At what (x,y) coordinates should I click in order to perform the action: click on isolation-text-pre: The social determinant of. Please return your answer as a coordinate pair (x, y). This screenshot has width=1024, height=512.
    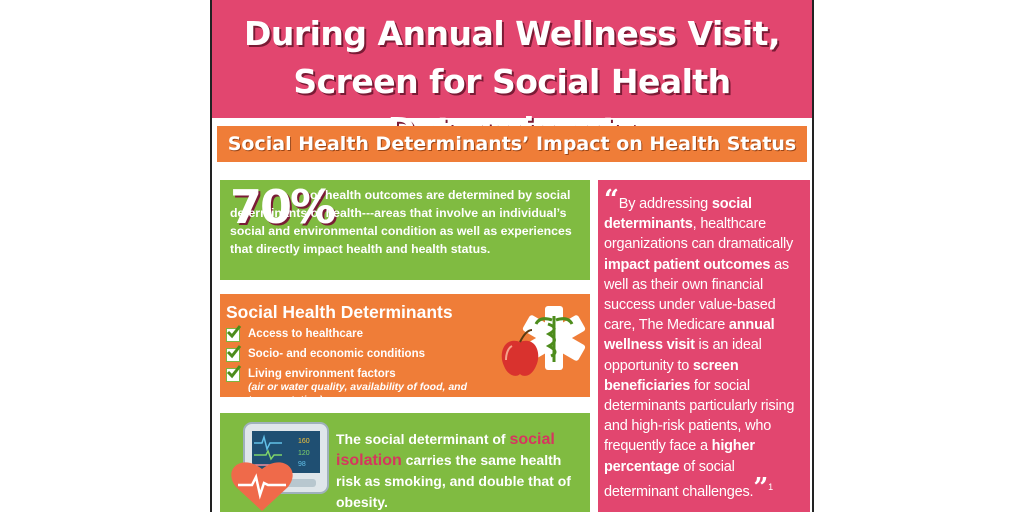
    Looking at the image, I should click on (421, 439).